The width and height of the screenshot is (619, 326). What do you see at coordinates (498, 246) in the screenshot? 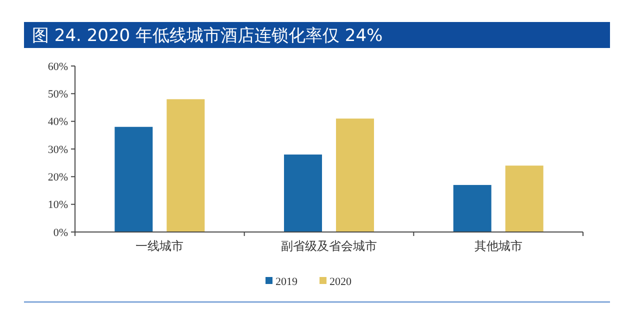
I see `x-tick-label: 其他城市` at bounding box center [498, 246].